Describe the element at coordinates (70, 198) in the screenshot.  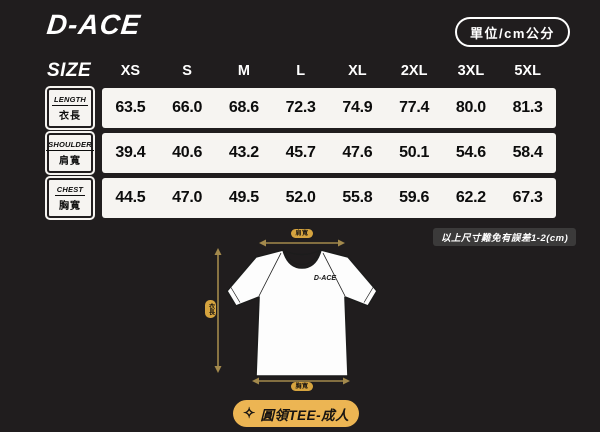
I see `row-label-chest: CHEST 胸寬` at that location.